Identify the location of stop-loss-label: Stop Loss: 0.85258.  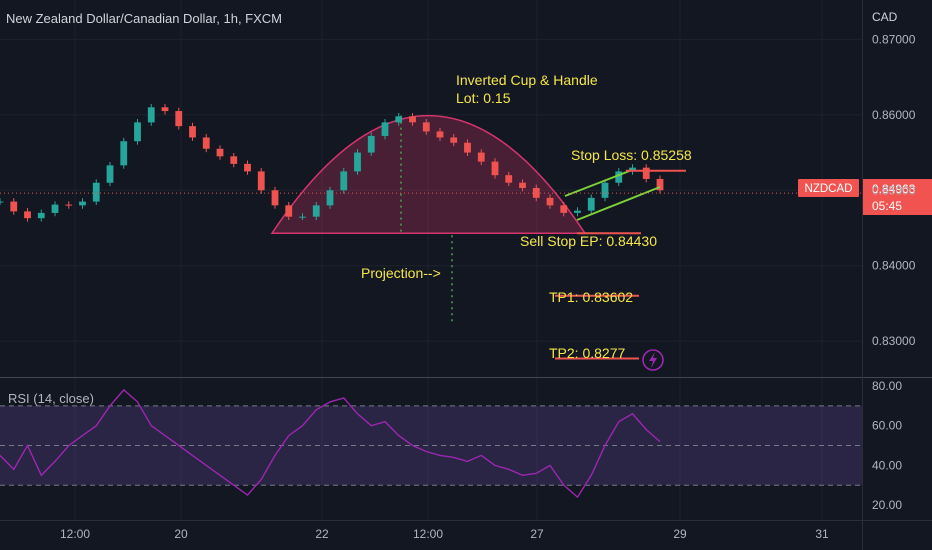
(631, 155).